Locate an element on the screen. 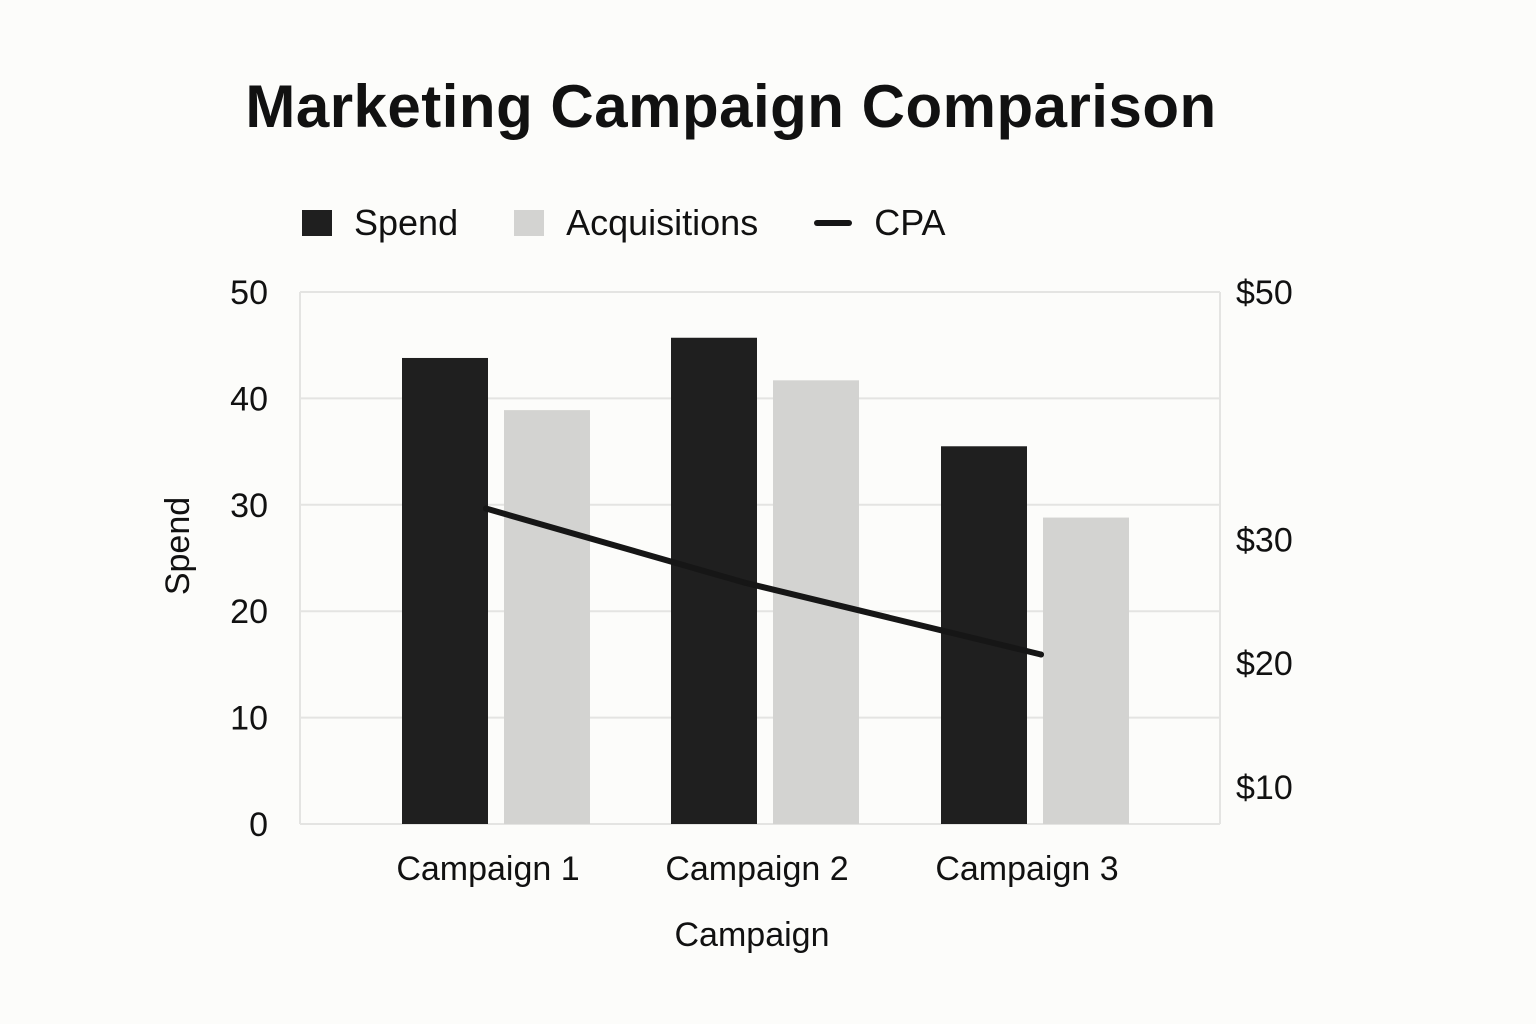 The image size is (1536, 1024). y-axis-title: Spend is located at coordinates (178, 546).